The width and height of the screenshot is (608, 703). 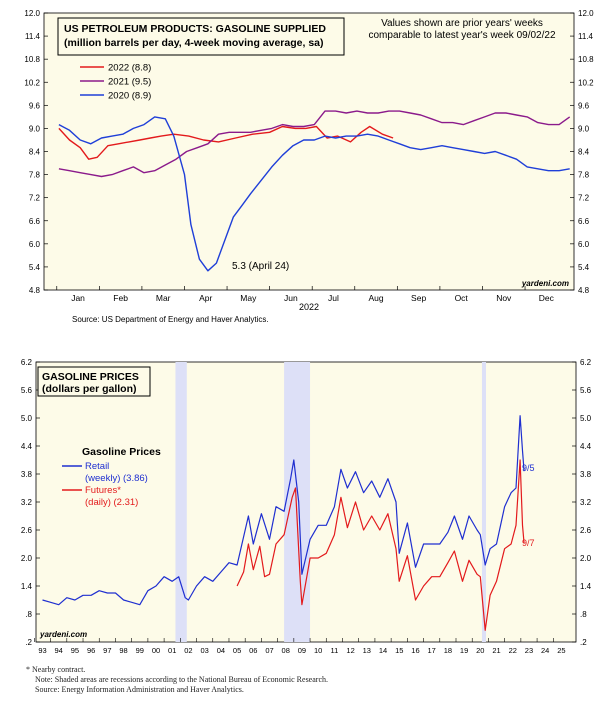 What do you see at coordinates (286, 650) in the screenshot?
I see `x-tick-label: 08` at bounding box center [286, 650].